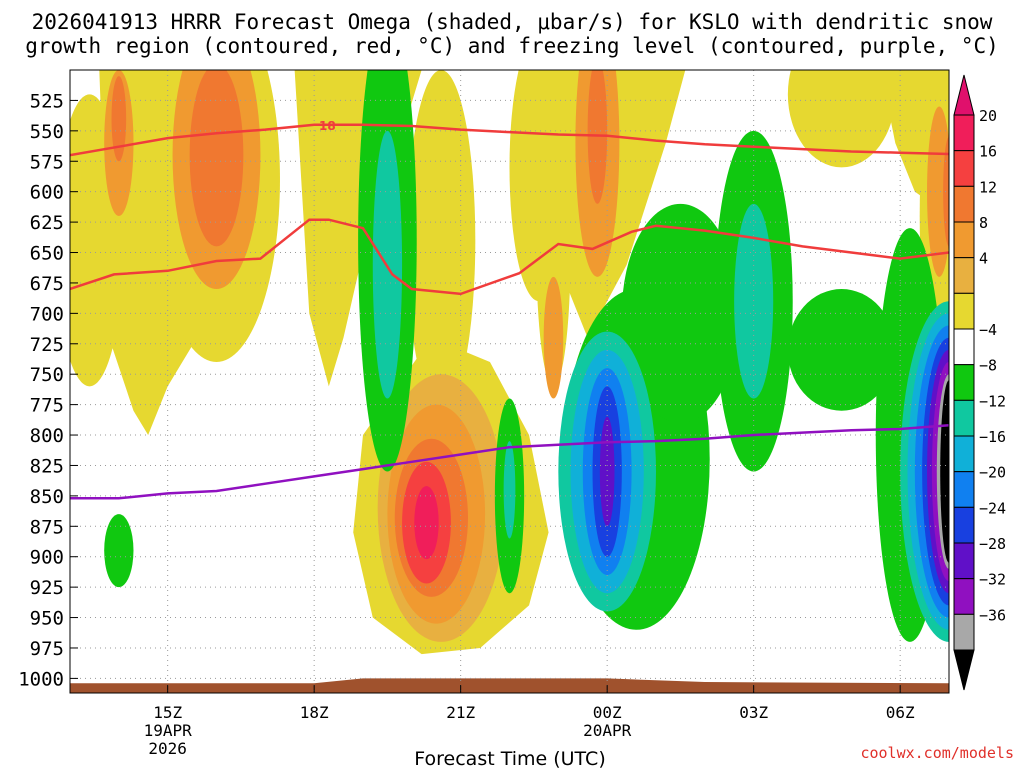 The image size is (1024, 768). What do you see at coordinates (167, 748) in the screenshot?
I see `x-tick-year: 2026` at bounding box center [167, 748].